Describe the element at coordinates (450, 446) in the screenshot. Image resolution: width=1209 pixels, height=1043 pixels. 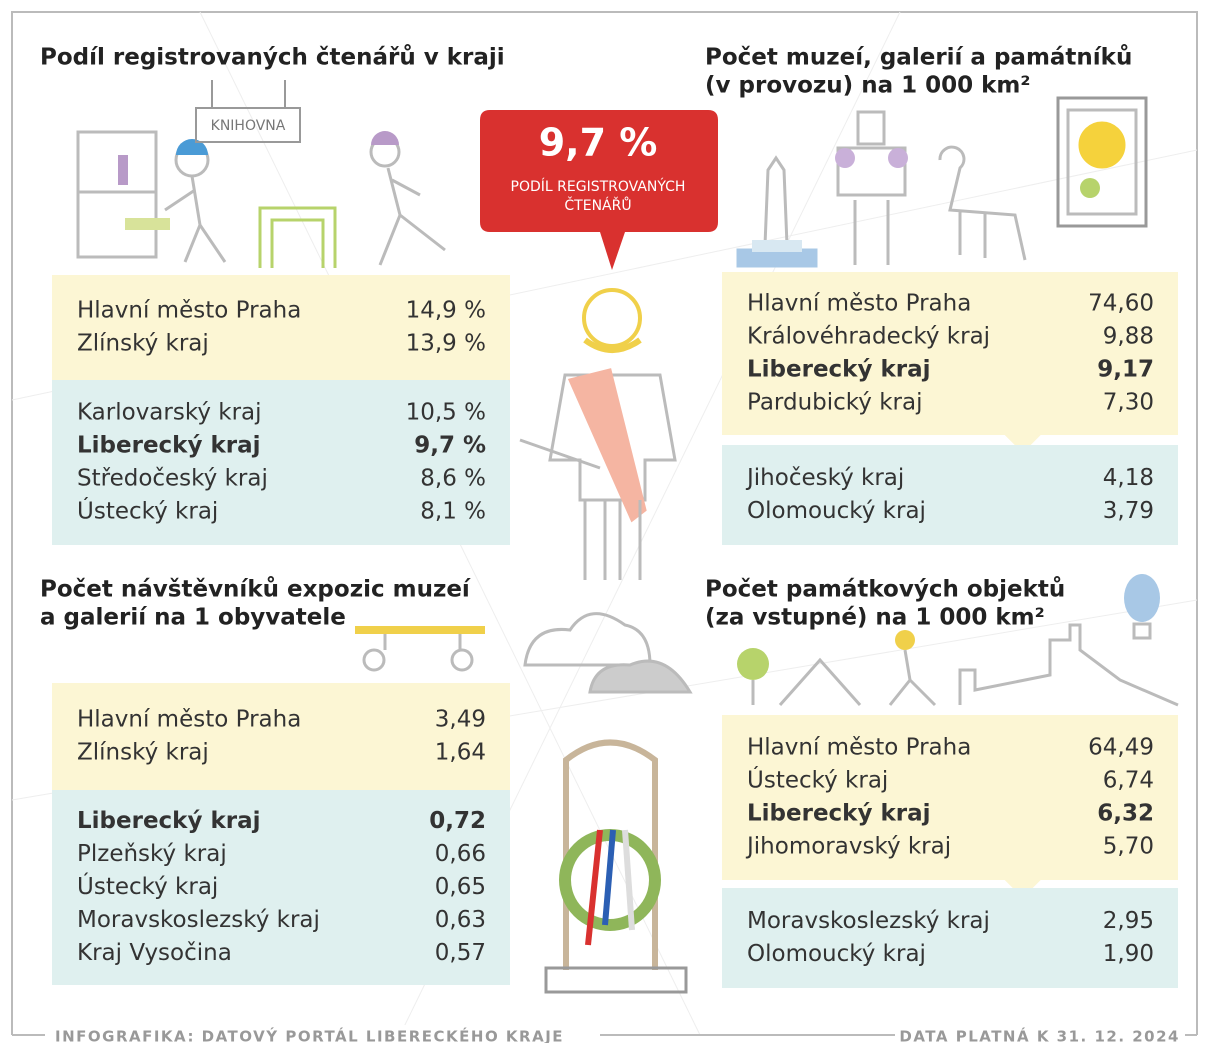
I see `row-value: 9,7 %` at that location.